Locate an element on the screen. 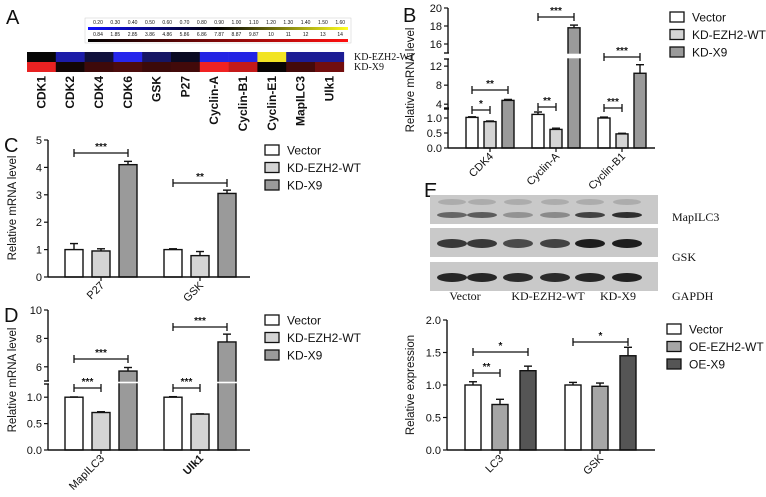 This screenshot has width=766, height=497. y-tick-label: 2 is located at coordinates (39, 223).